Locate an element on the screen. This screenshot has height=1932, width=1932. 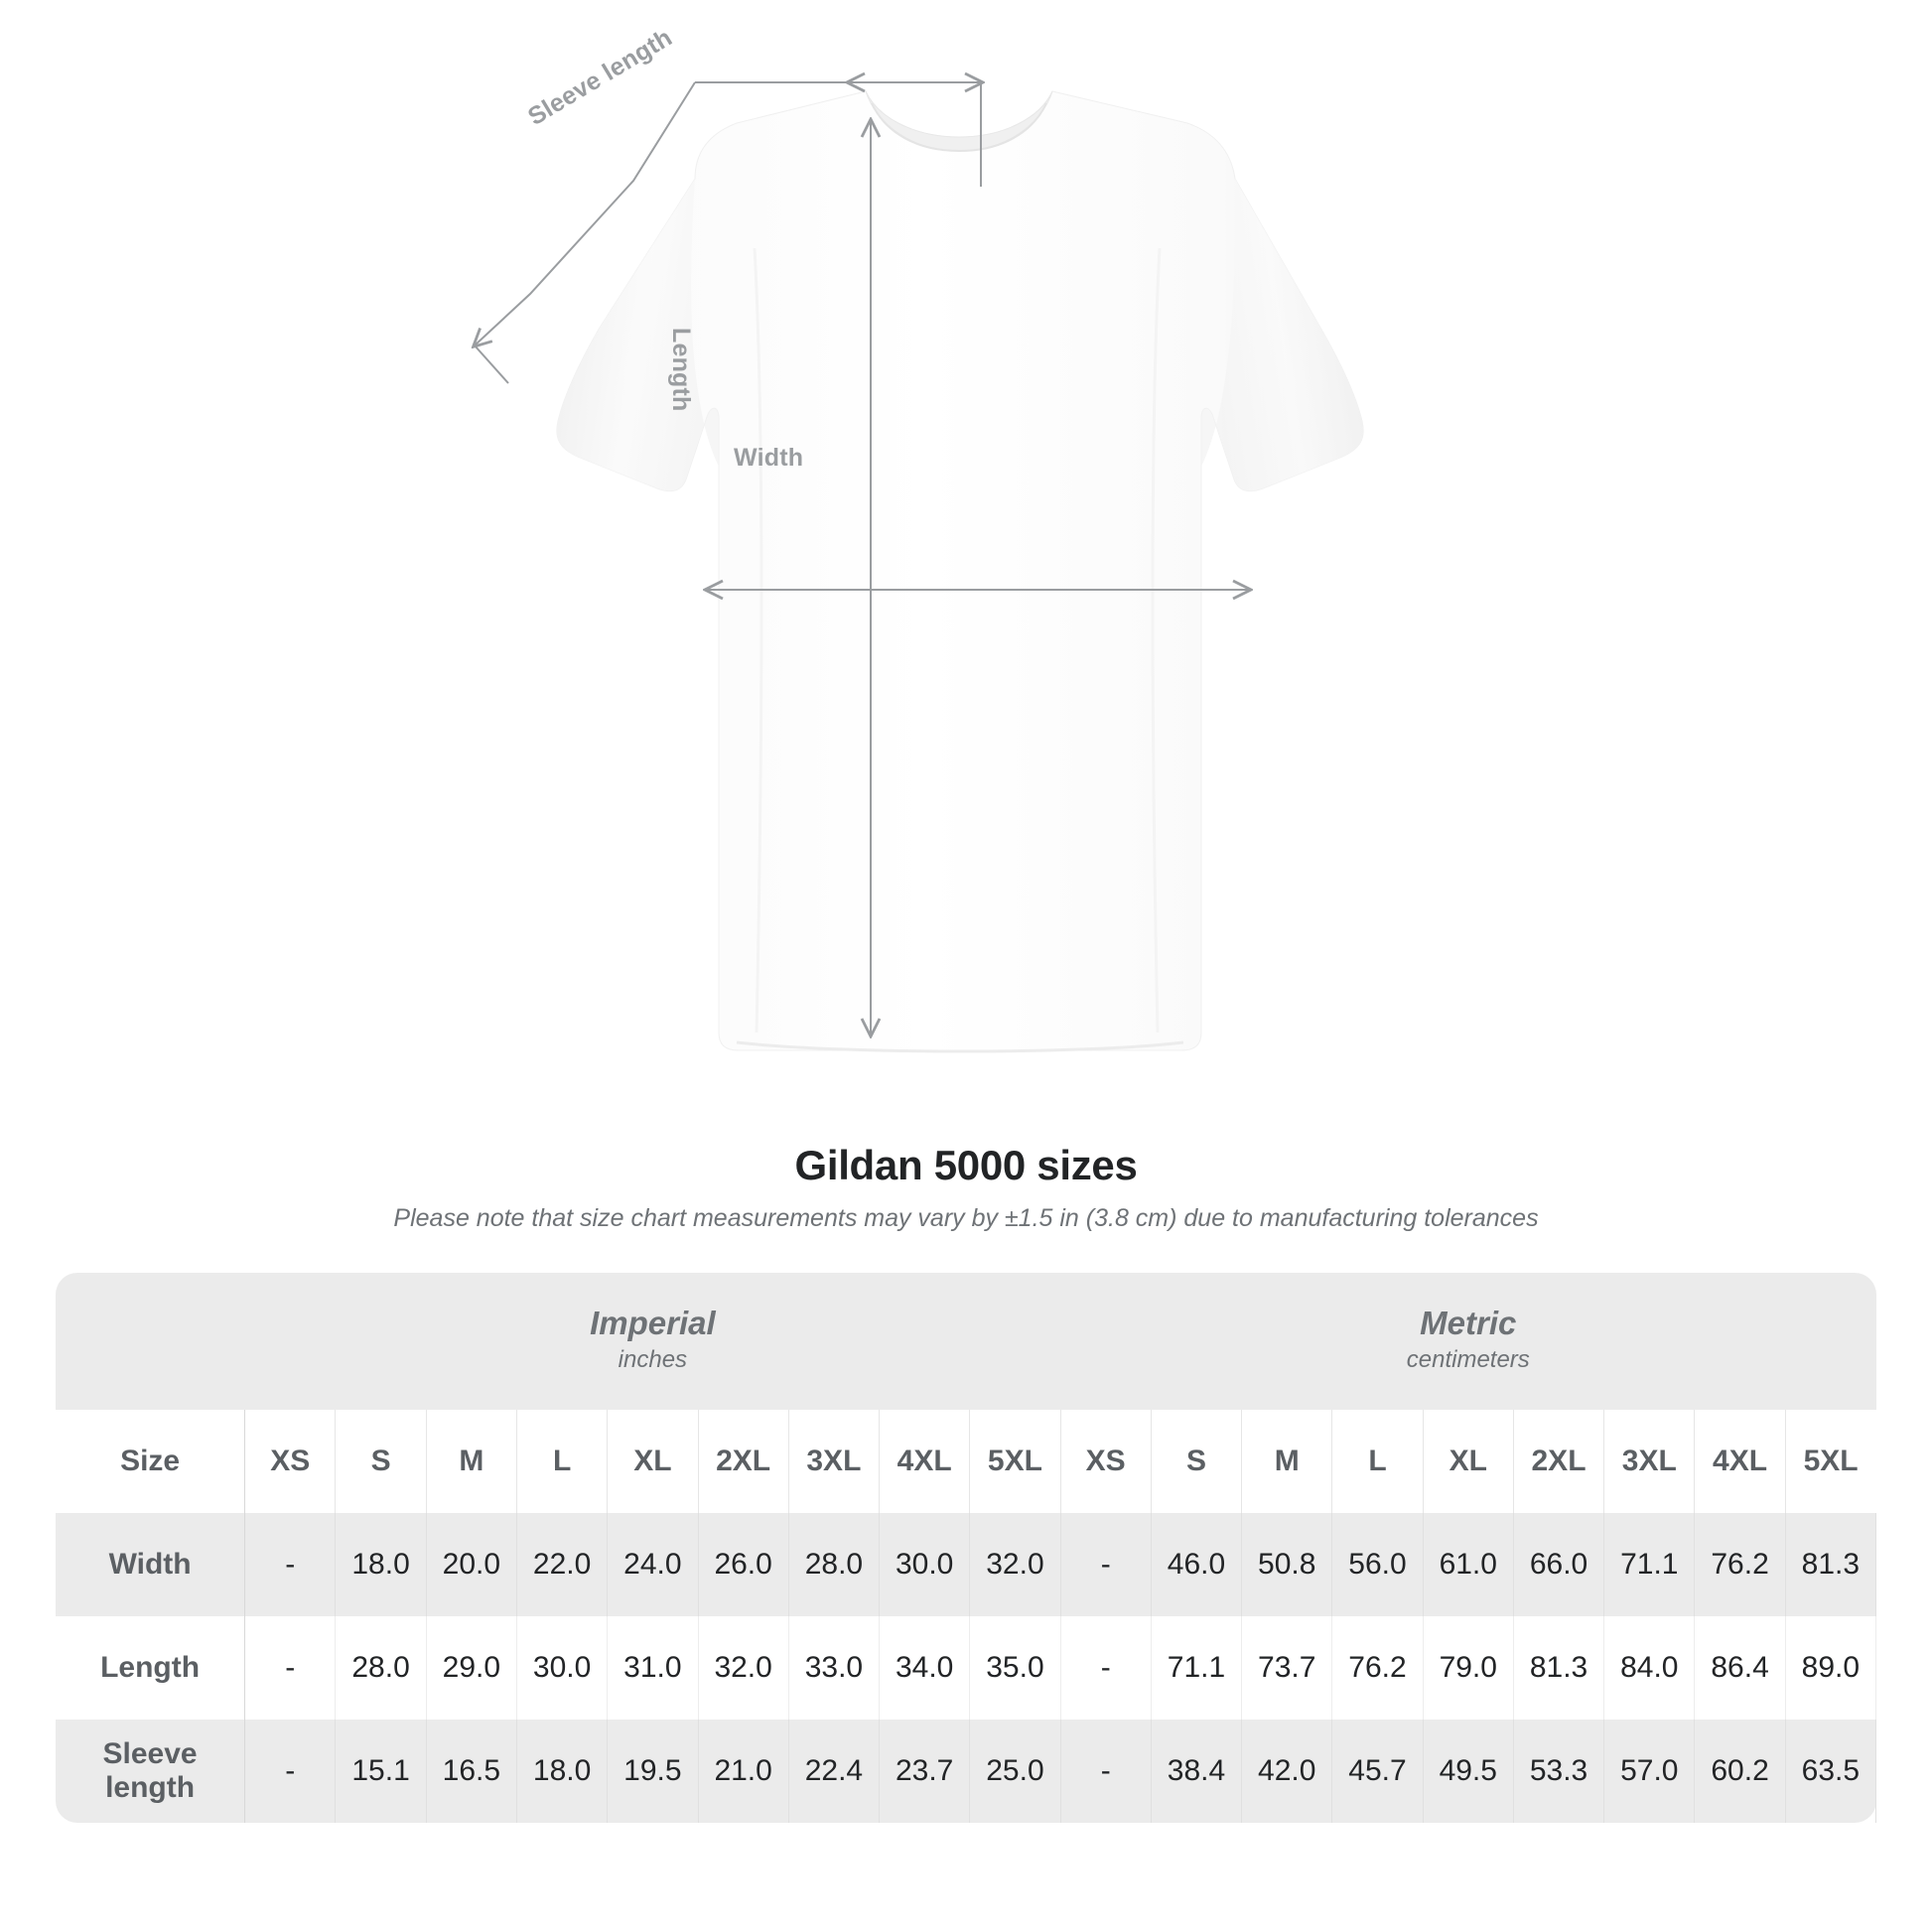
cell-width-metric-xs: - is located at coordinates (1106, 1565).